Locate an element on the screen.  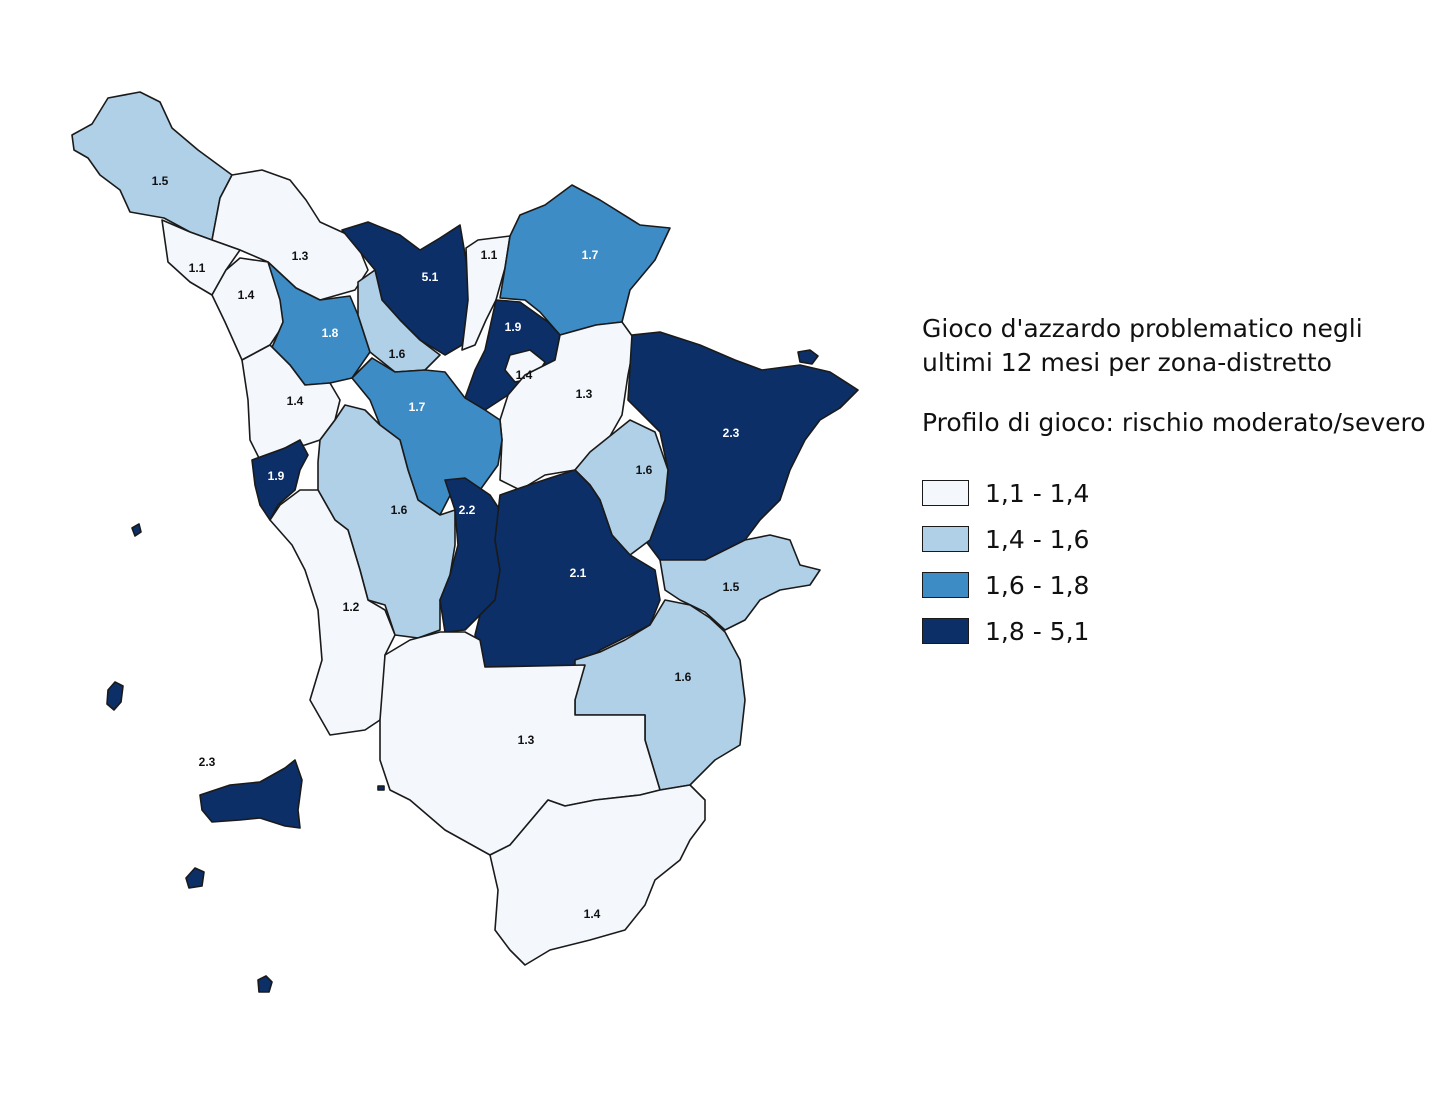
zone-value-mugello: 1.7 is located at coordinates (590, 255).